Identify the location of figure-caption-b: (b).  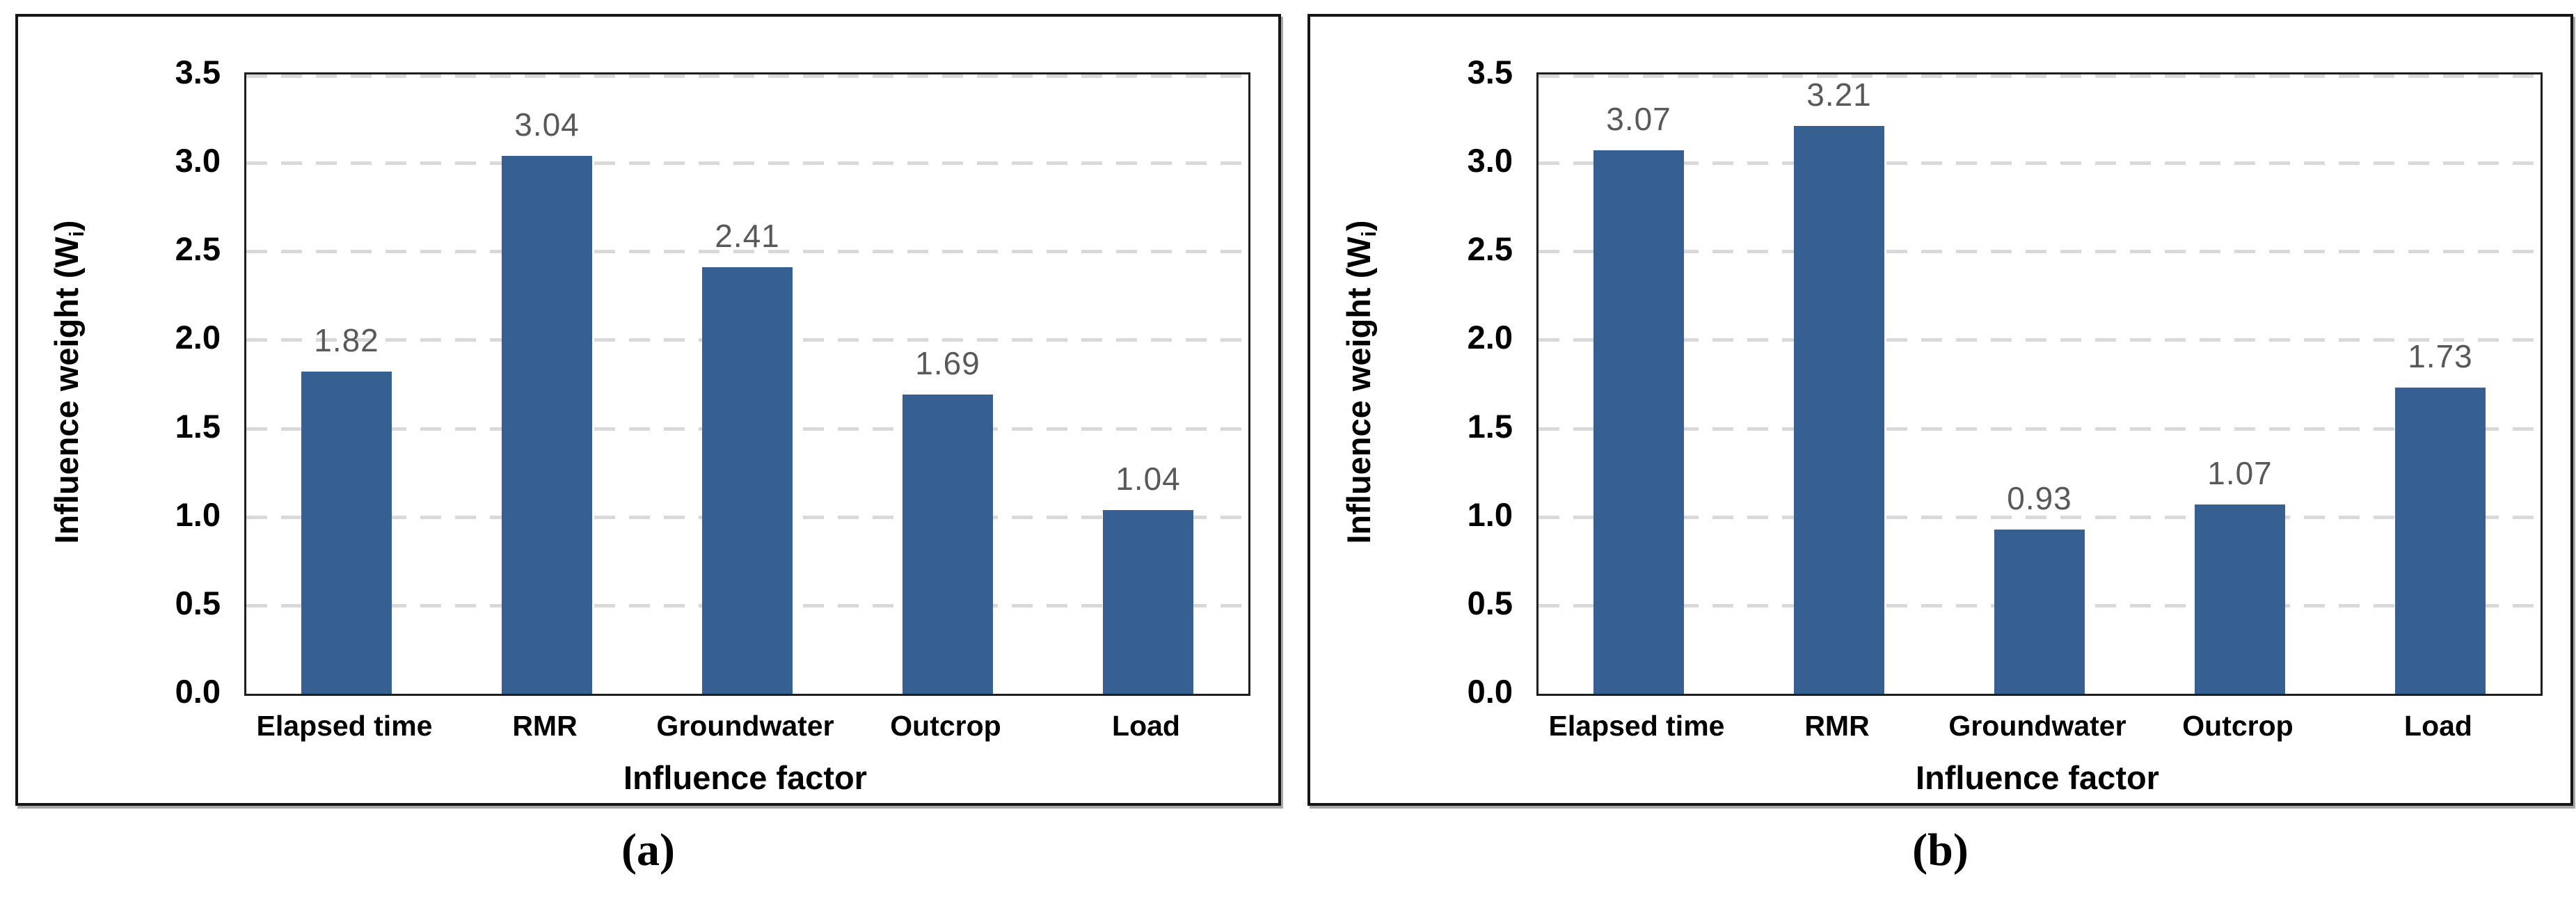
(1940, 850).